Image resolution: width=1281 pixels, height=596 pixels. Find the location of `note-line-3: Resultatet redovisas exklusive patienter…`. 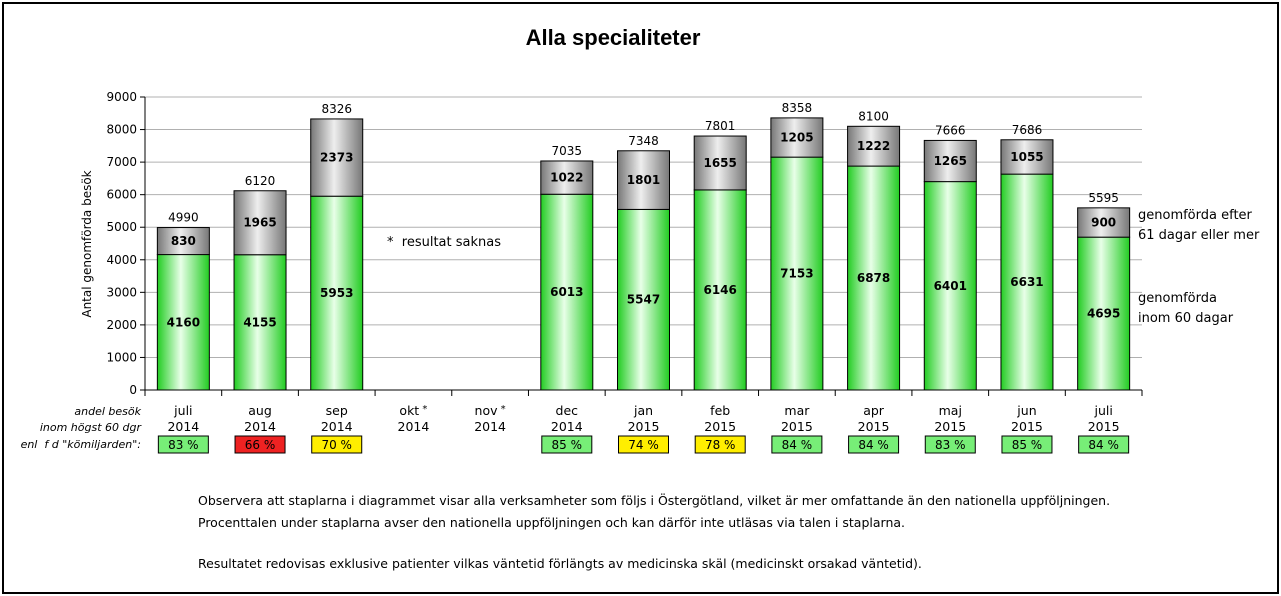

note-line-3: Resultatet redovisas exklusive patienter… is located at coordinates (560, 563).